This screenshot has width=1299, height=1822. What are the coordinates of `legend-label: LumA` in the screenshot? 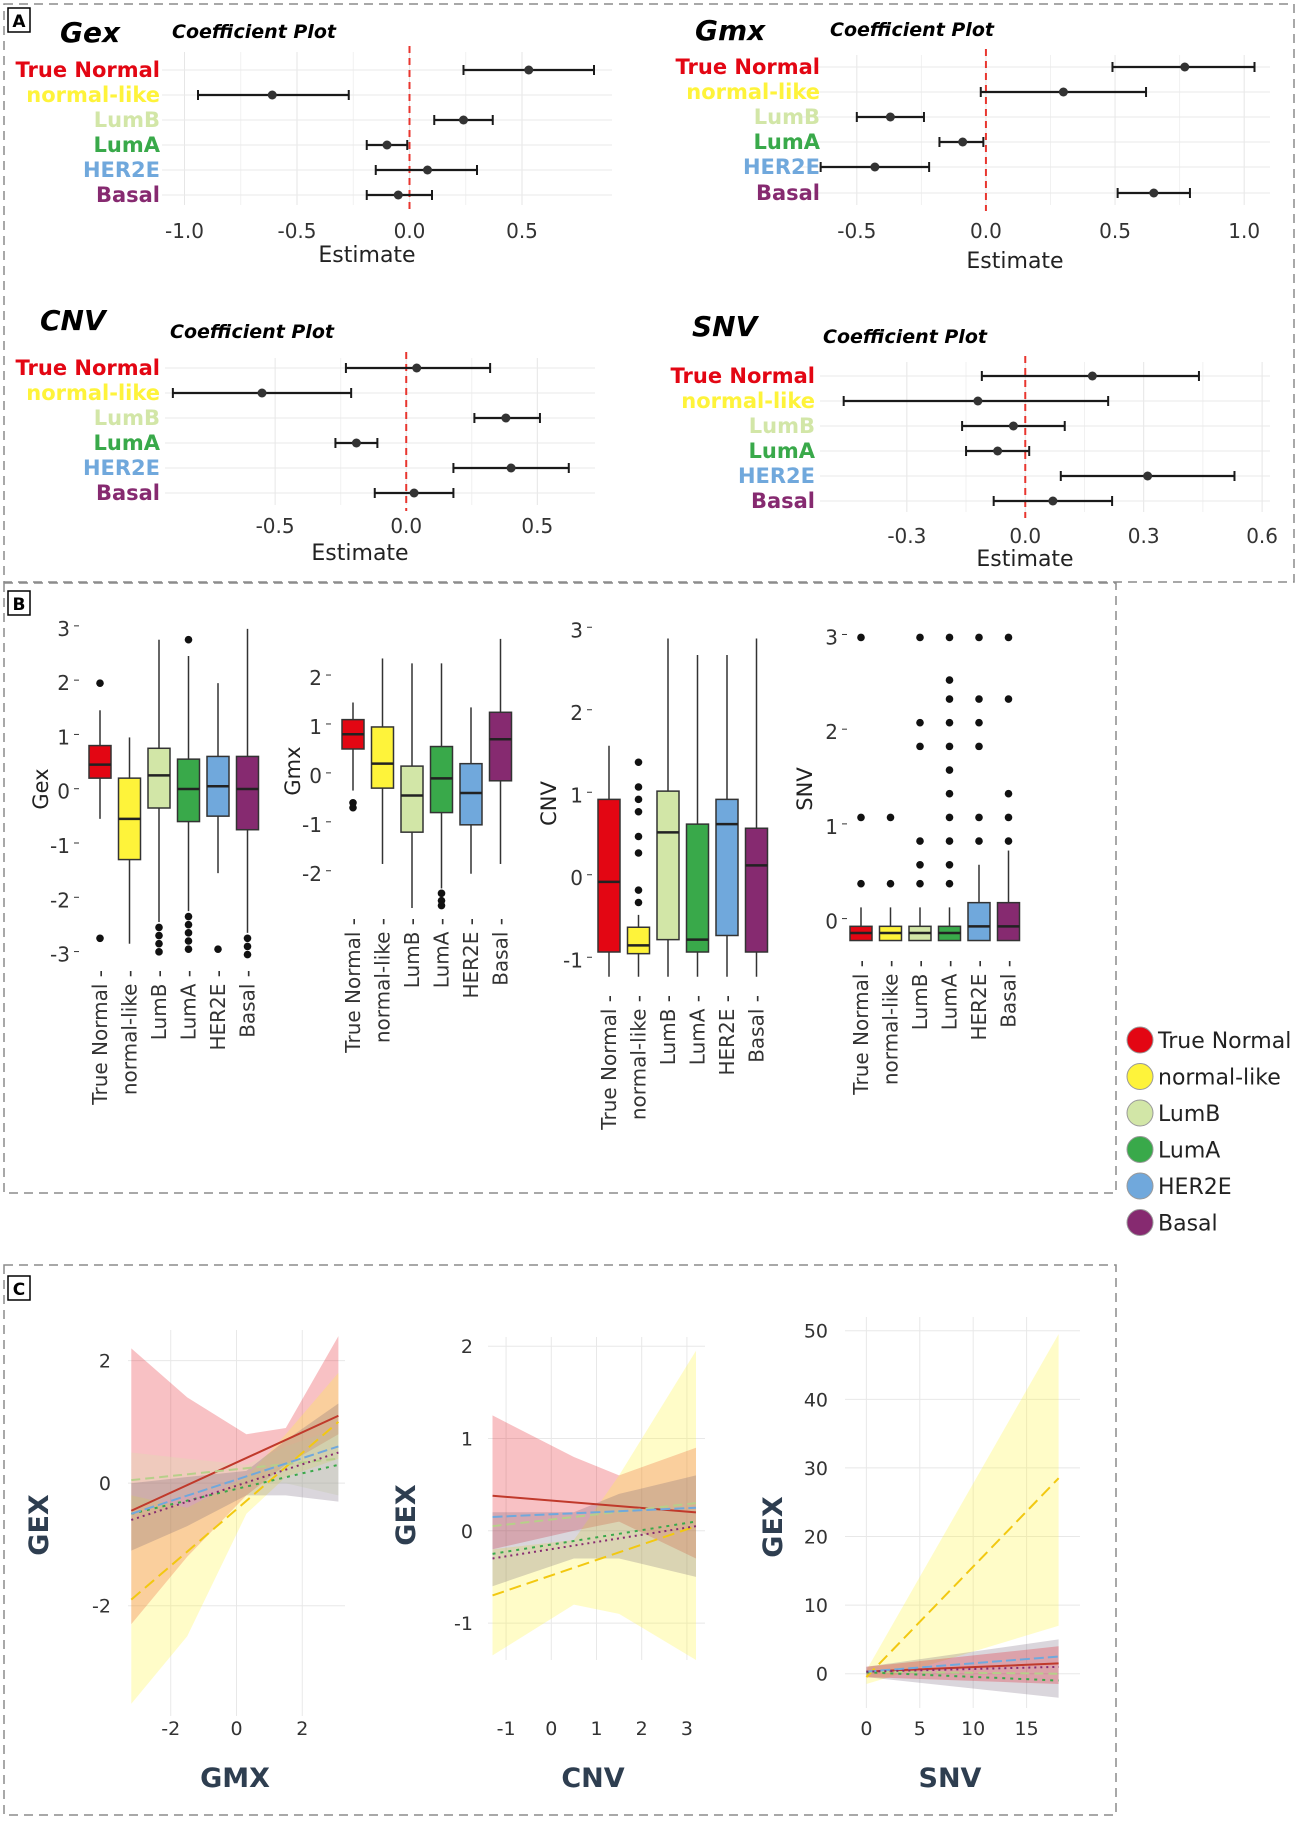 It's located at (1189, 1151).